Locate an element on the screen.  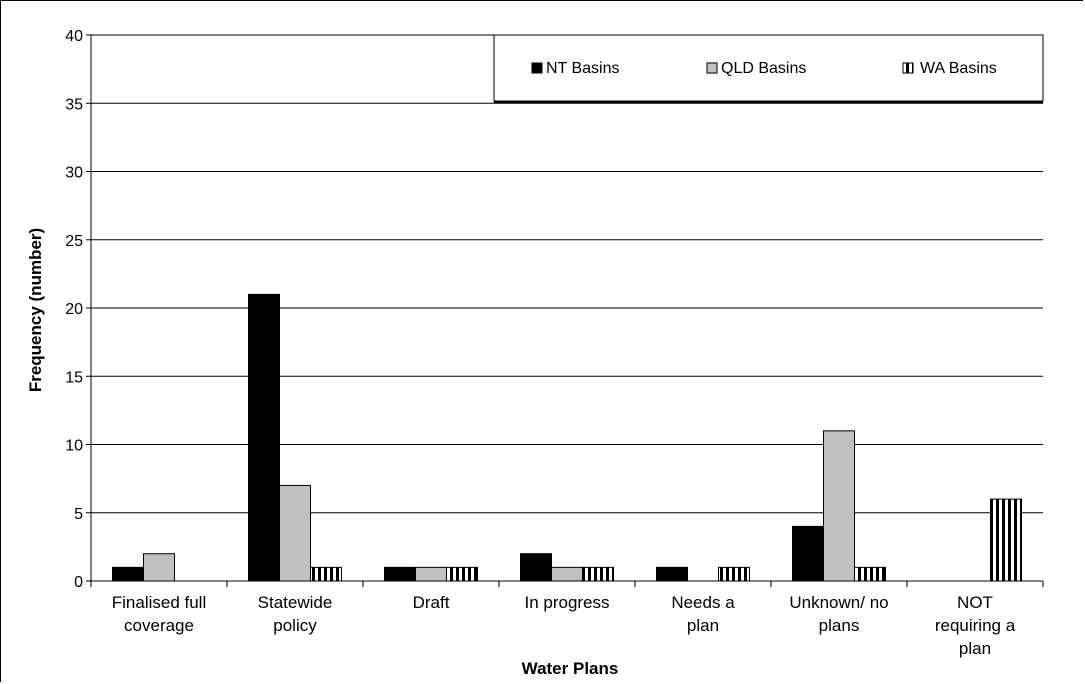
legend-label-qld: QLD Basins is located at coordinates (763, 68).